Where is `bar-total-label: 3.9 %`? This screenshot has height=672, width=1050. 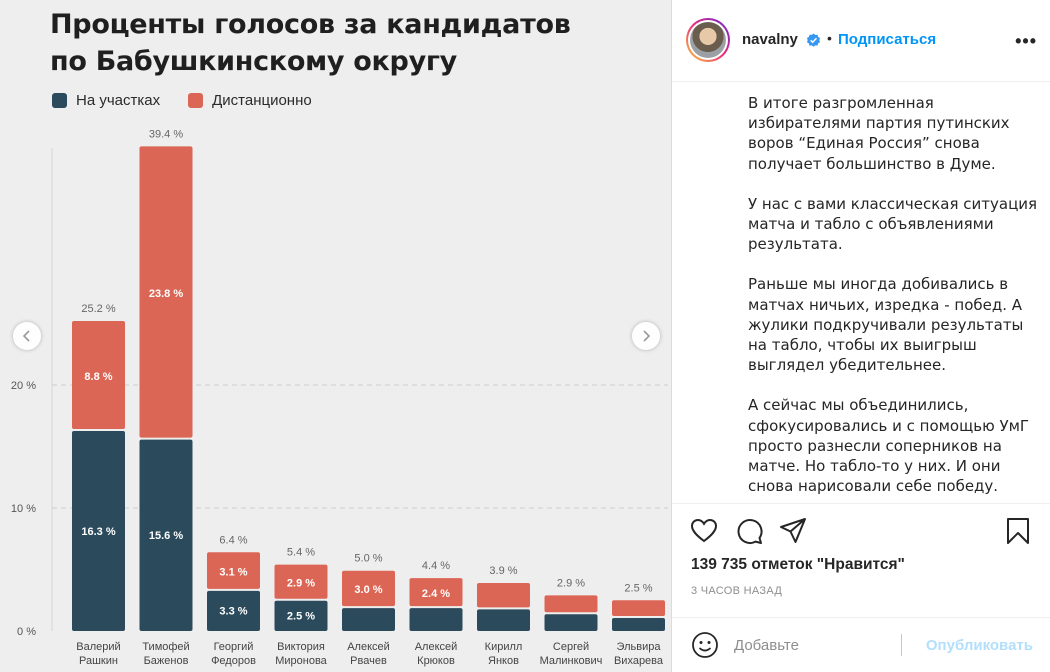
bar-total-label: 3.9 % is located at coordinates (503, 571).